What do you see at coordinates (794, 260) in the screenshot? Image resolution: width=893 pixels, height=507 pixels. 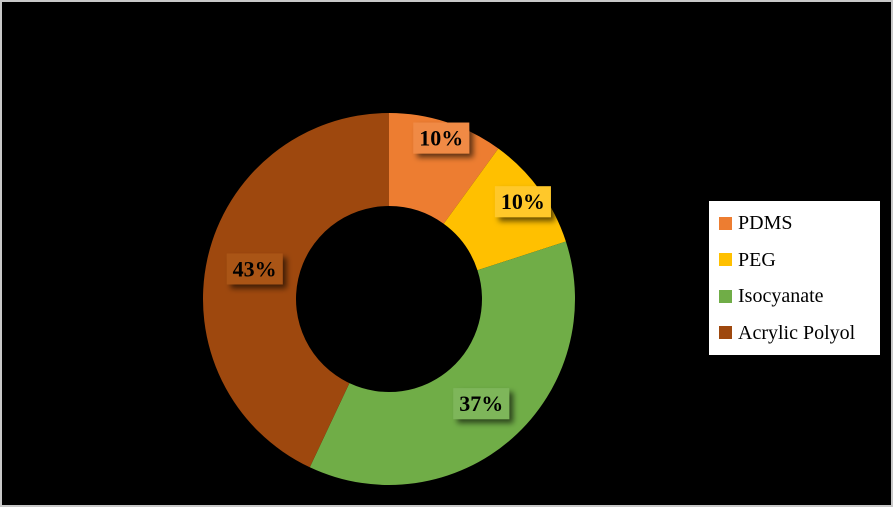 I see `legend-item-peg: PEG` at bounding box center [794, 260].